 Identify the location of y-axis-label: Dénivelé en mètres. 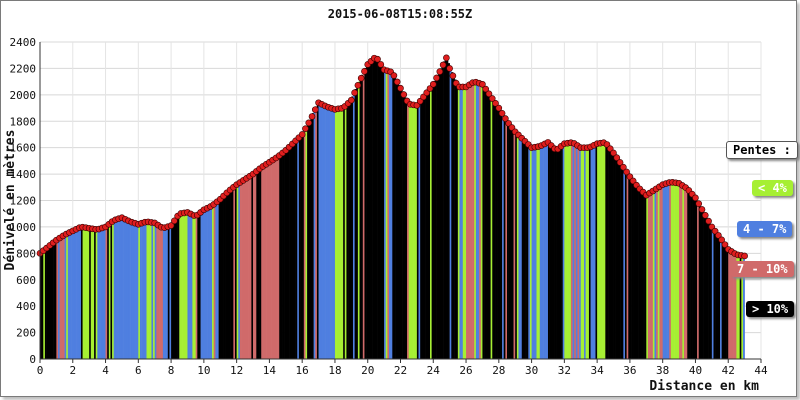
(10, 200).